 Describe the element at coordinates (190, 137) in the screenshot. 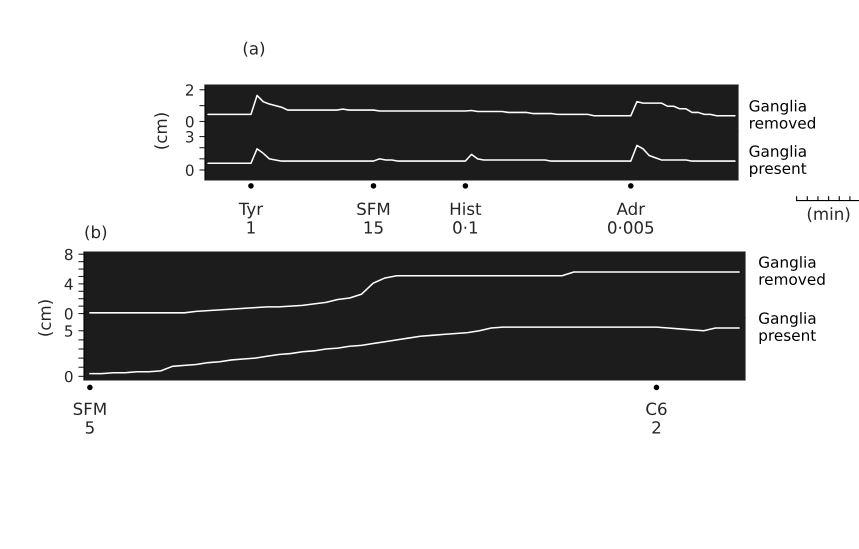

I see `y-tick-label: 3` at that location.